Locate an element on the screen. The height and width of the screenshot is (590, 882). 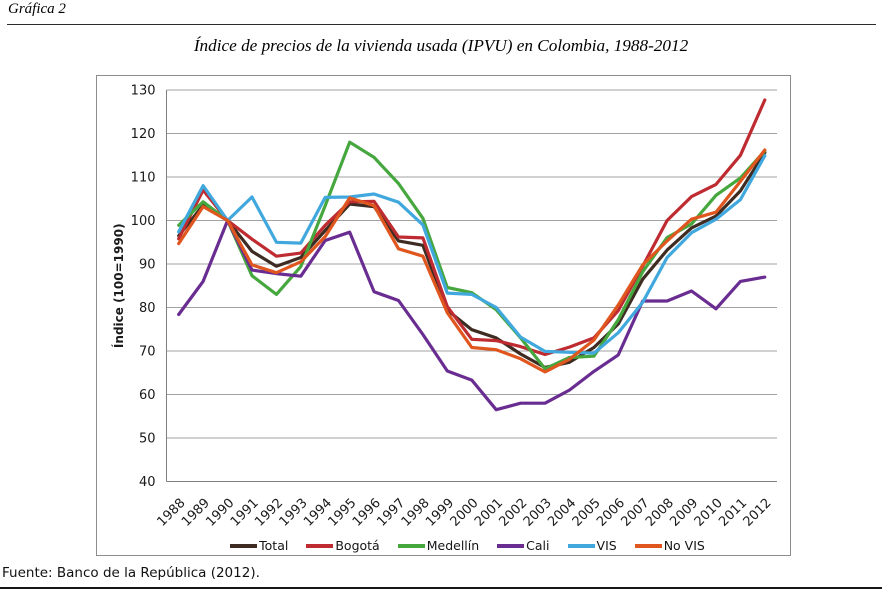
chart-legend: Total Bogotá Medellín Cali VIS No VIS is located at coordinates (467, 545).